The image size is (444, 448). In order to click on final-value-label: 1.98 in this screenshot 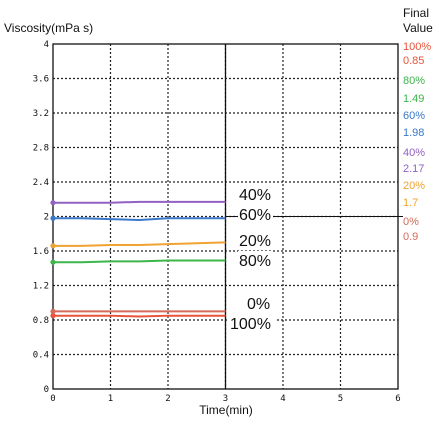, I will do `click(413, 133)`.